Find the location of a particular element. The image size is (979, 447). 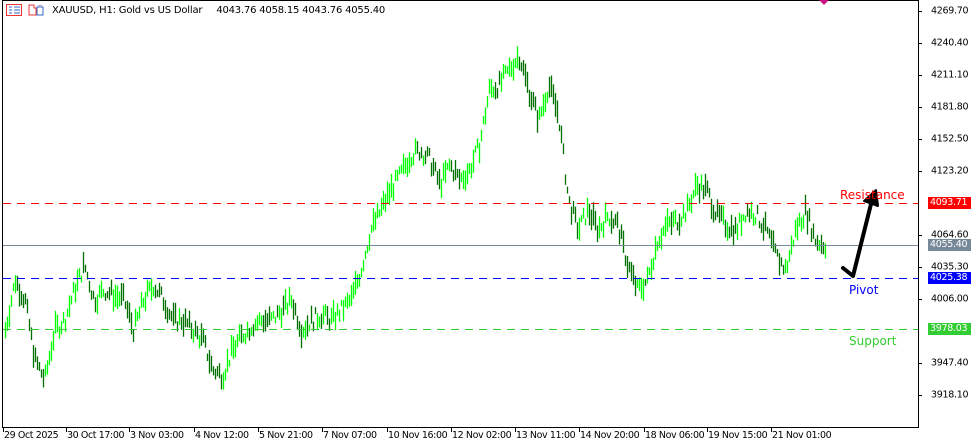

price-axis-label: 4006.00 is located at coordinates (950, 299).